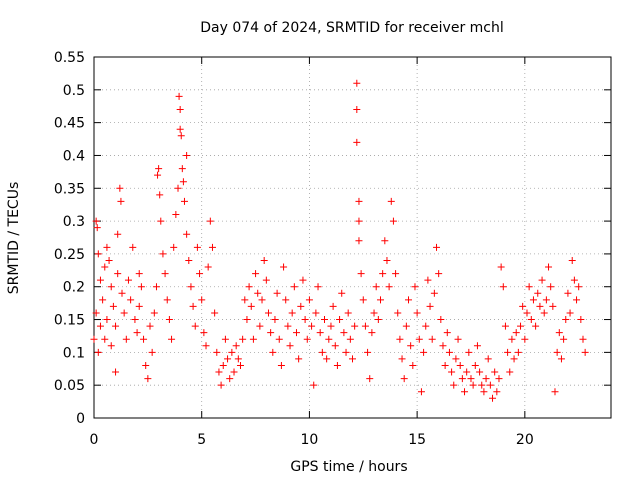  Describe the element at coordinates (14, 238) in the screenshot. I see `y-axis-label: SRMTID / TECUs` at that location.